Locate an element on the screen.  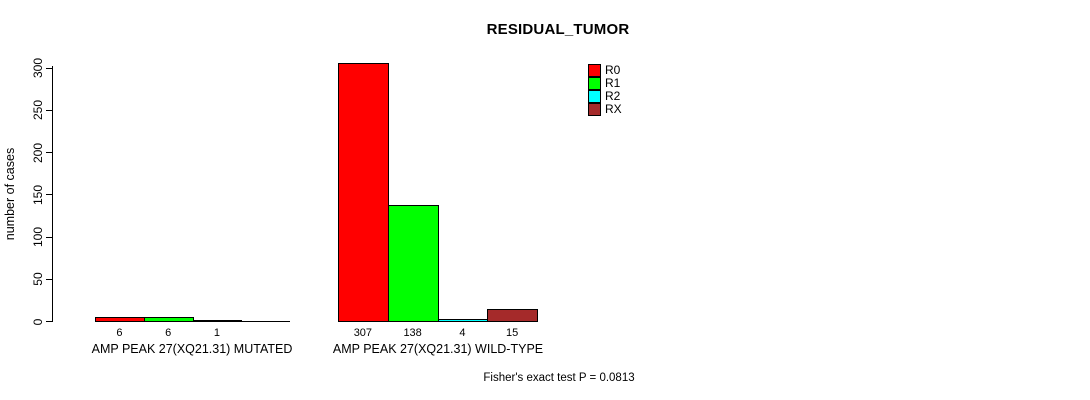
legend-item-r0: R0 is located at coordinates (605, 70).